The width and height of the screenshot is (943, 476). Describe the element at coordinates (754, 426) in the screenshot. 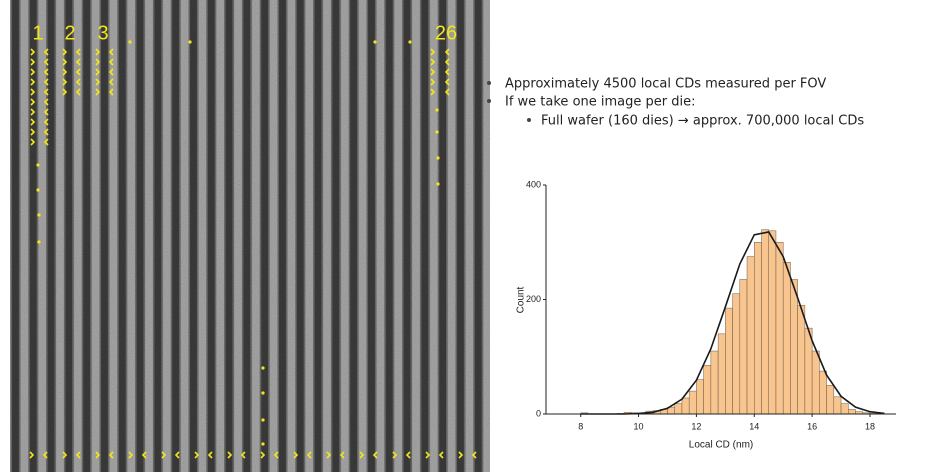

I see `x-tick-label: 14` at that location.